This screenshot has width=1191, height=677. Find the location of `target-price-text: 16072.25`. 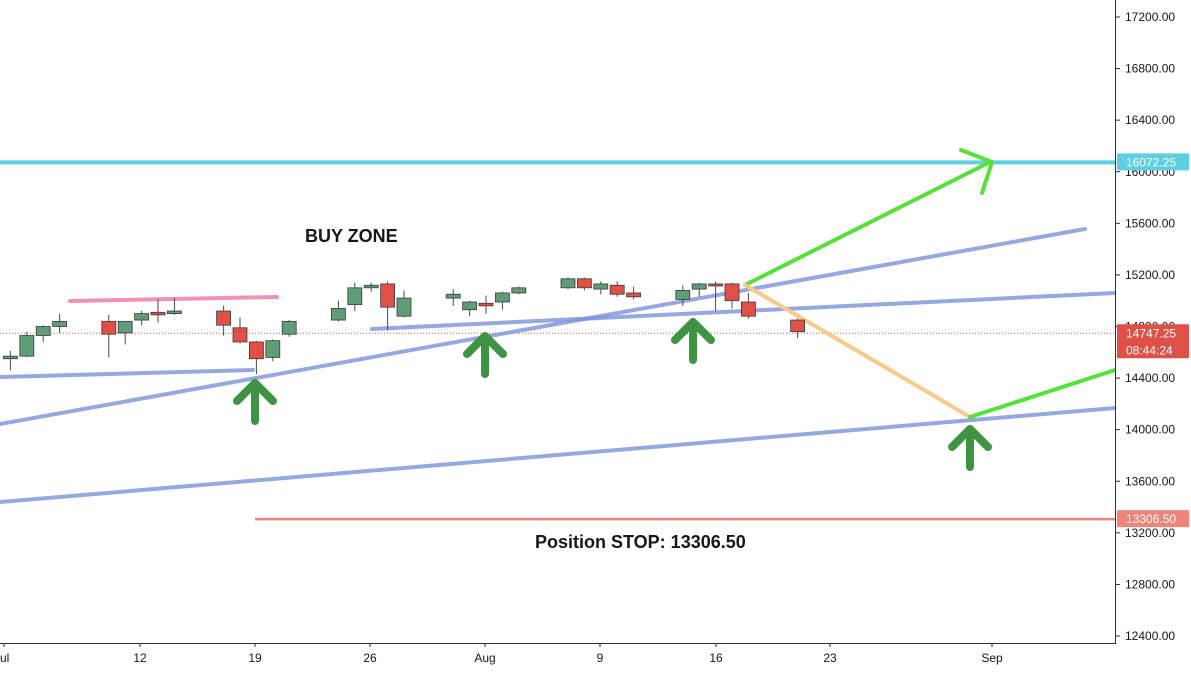

target-price-text: 16072.25 is located at coordinates (1151, 162).